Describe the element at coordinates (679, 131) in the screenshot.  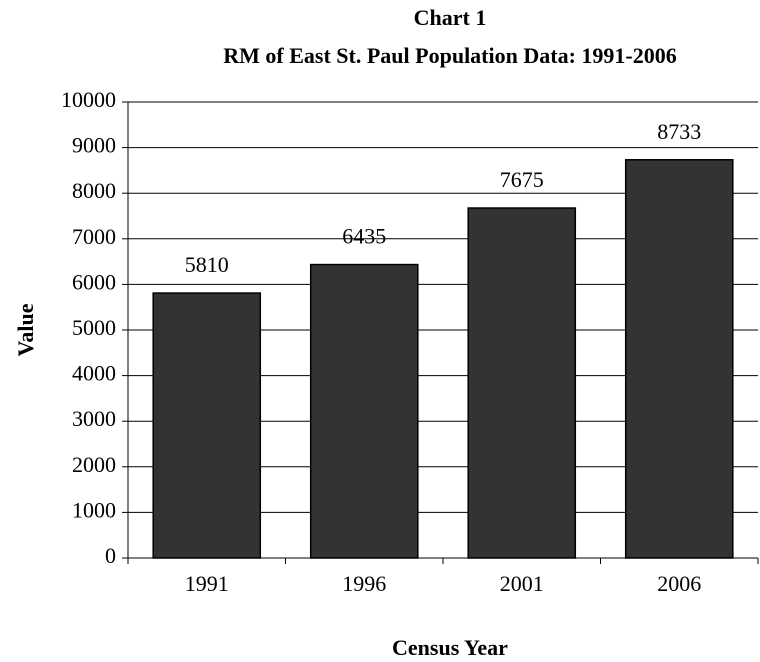
I see `data-label: 8733` at that location.